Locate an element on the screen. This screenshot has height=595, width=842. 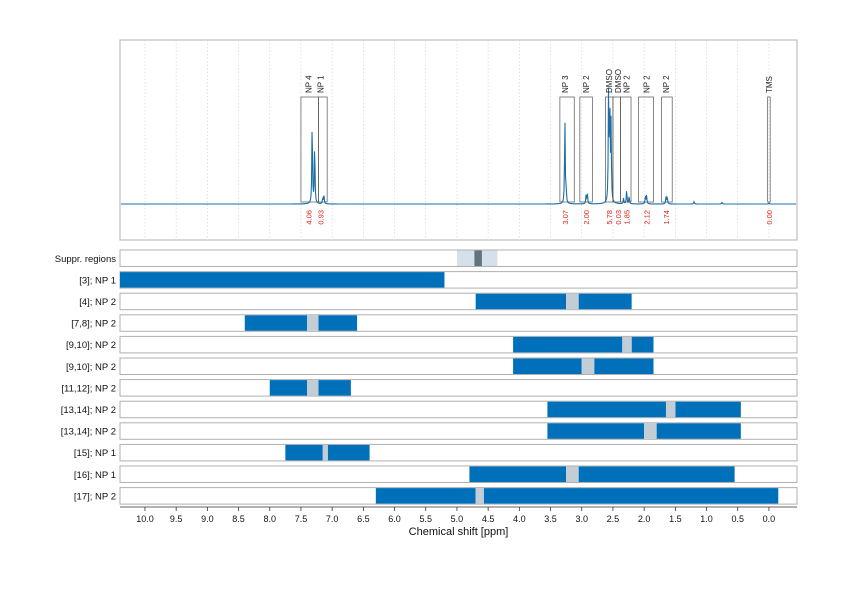
peak-integral: 0.00 is located at coordinates (769, 217).